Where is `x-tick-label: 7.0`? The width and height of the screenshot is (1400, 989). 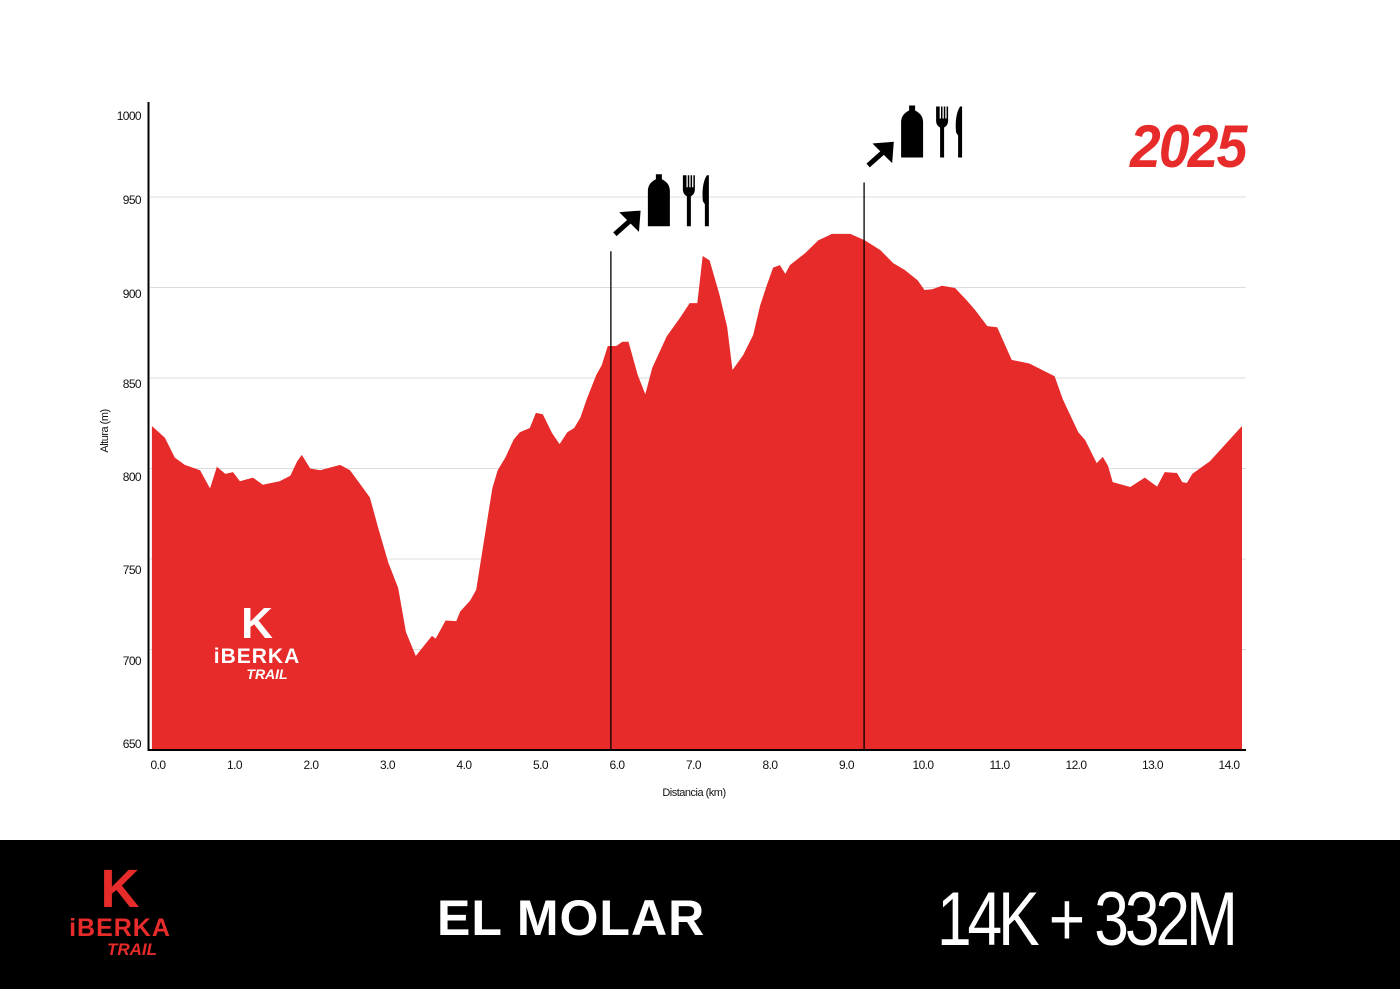
x-tick-label: 7.0 is located at coordinates (694, 765).